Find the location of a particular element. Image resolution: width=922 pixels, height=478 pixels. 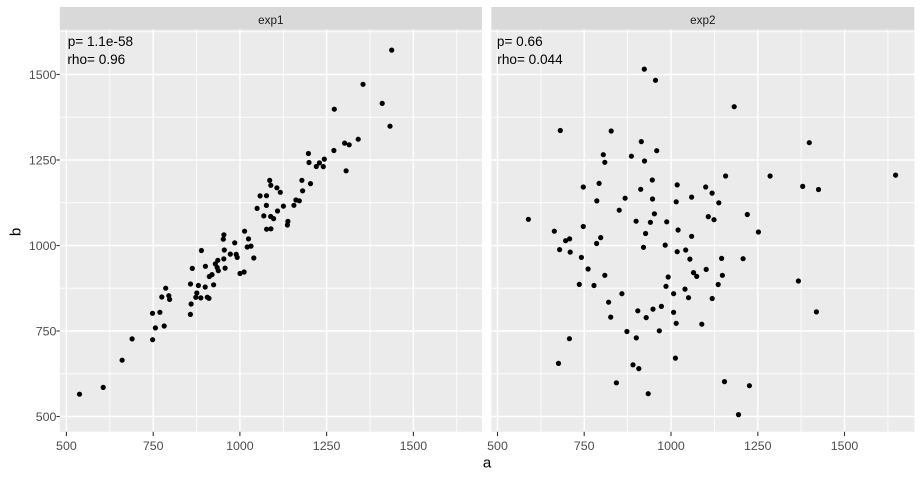

svg-text: a is located at coordinates (487, 463).